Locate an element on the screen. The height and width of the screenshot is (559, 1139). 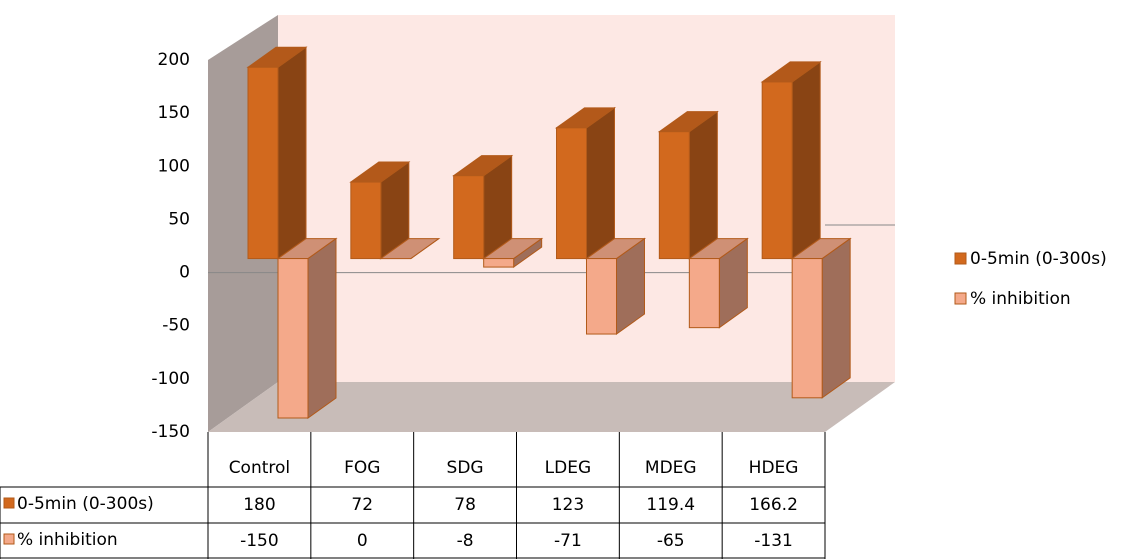
table-value: 119.4 is located at coordinates (670, 505).